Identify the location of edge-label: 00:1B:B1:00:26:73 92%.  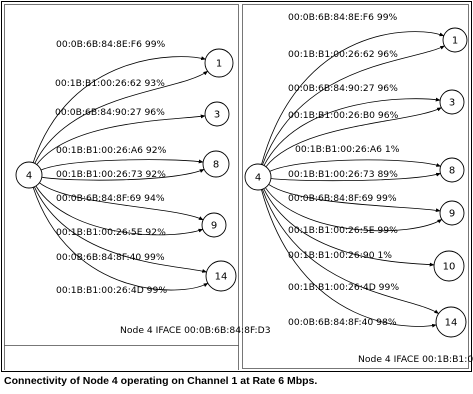
(111, 174).